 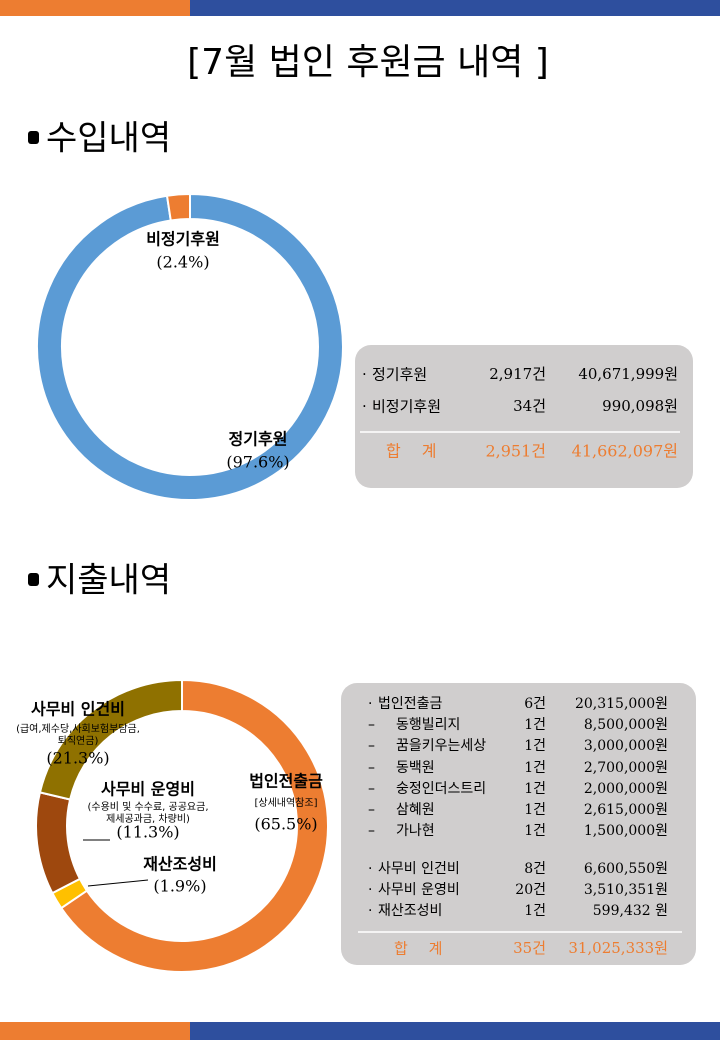 What do you see at coordinates (183, 239) in the screenshot?
I see `slice-label: 비정기후원` at bounding box center [183, 239].